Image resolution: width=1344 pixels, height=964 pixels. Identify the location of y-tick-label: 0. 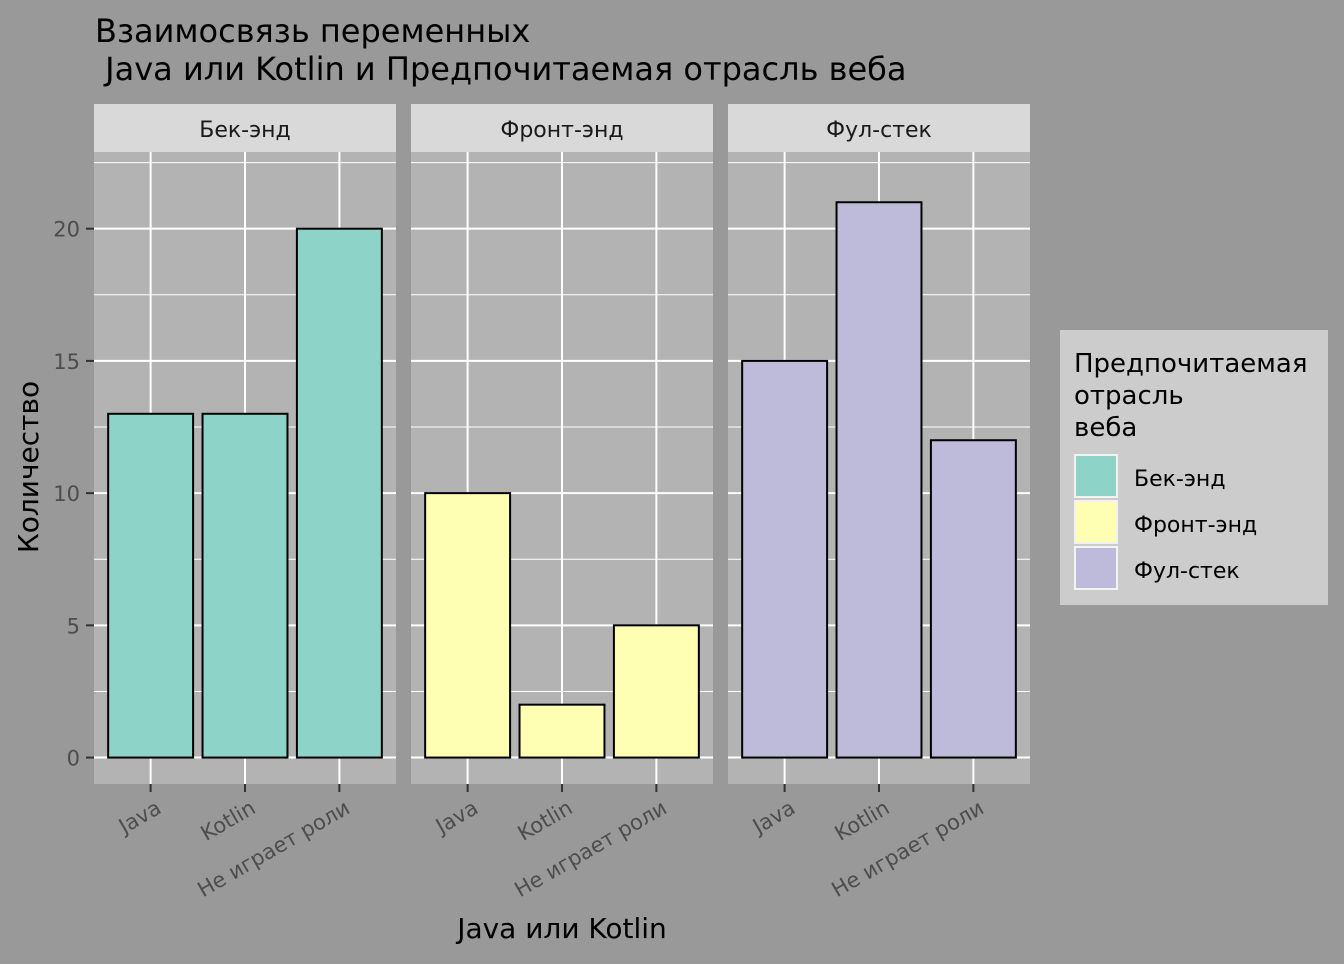
(73, 759).